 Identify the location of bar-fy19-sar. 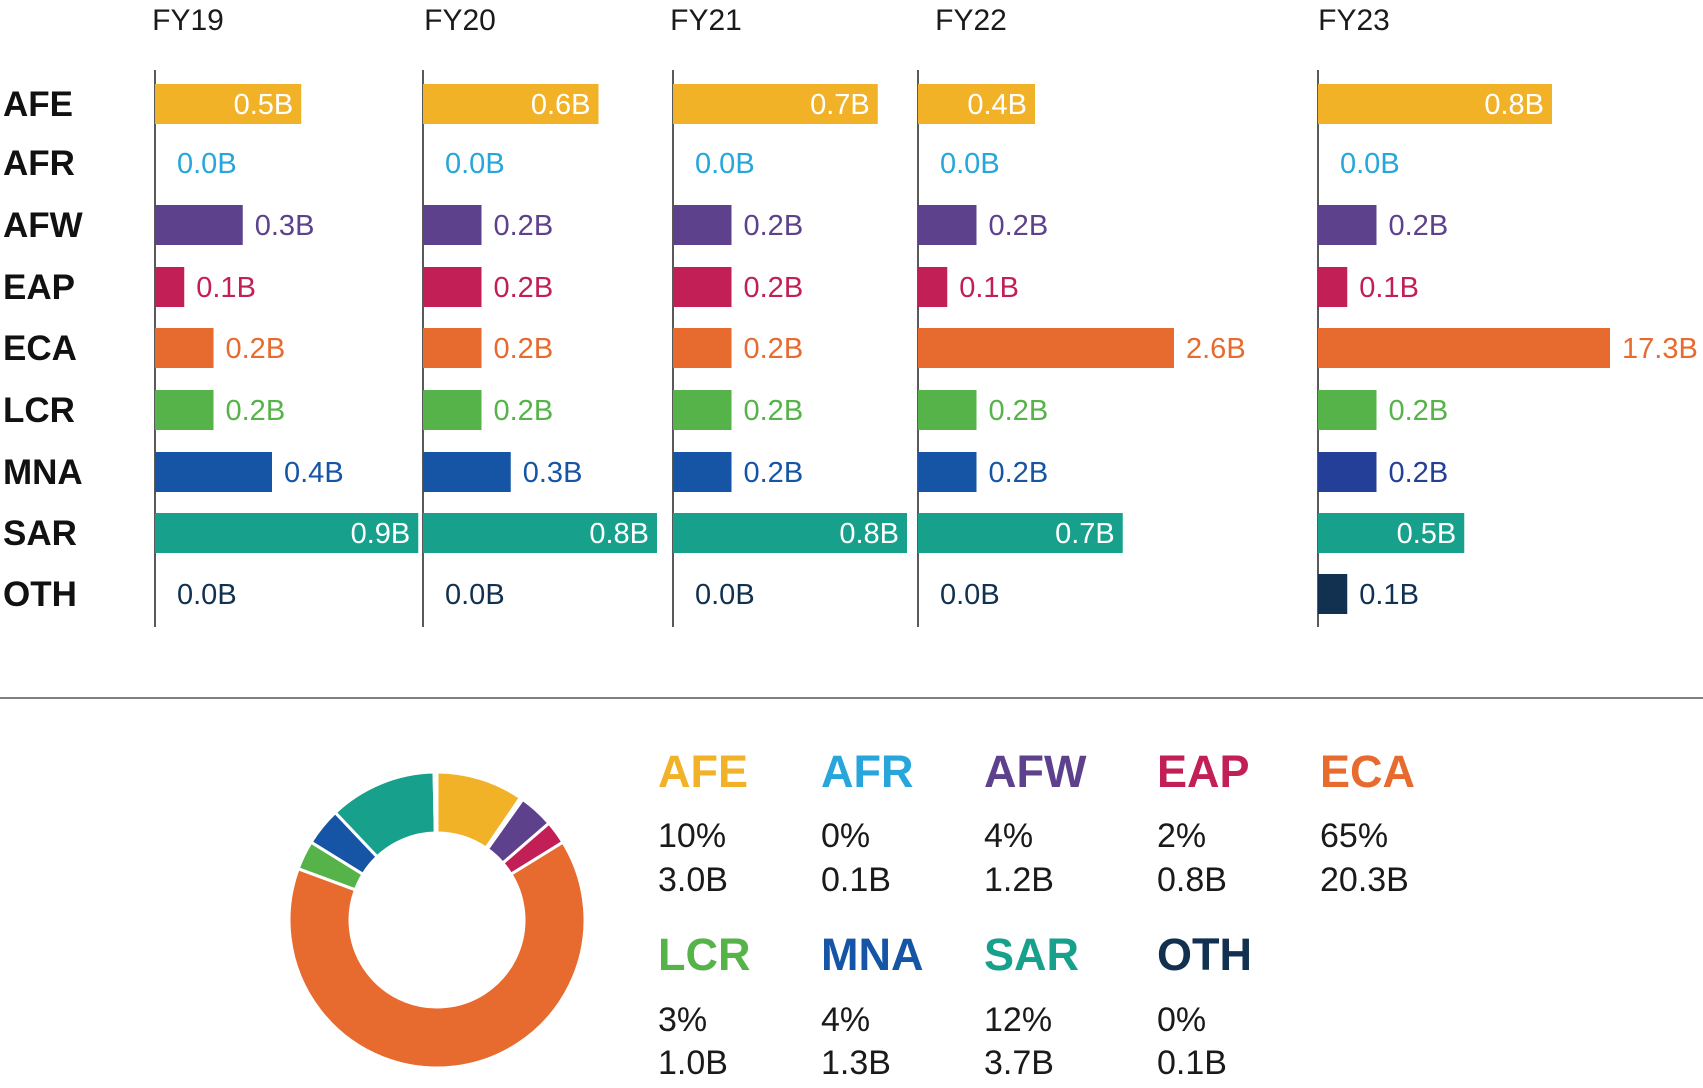
(287, 533).